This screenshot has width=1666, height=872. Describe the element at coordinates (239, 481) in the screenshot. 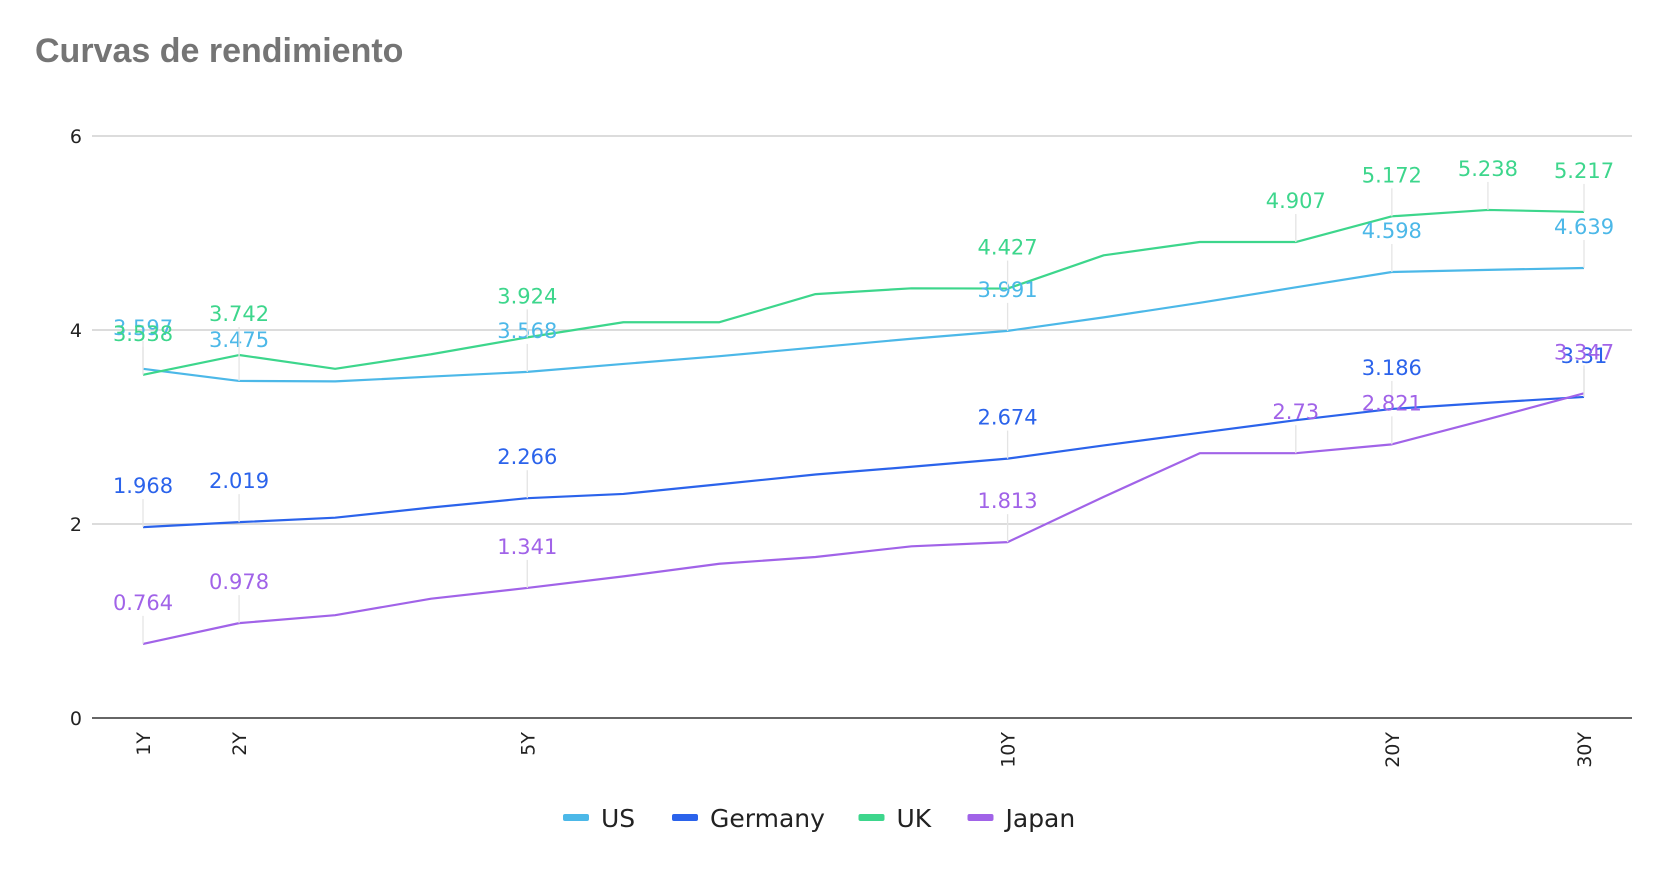

I see `data-label: 2.019` at that location.